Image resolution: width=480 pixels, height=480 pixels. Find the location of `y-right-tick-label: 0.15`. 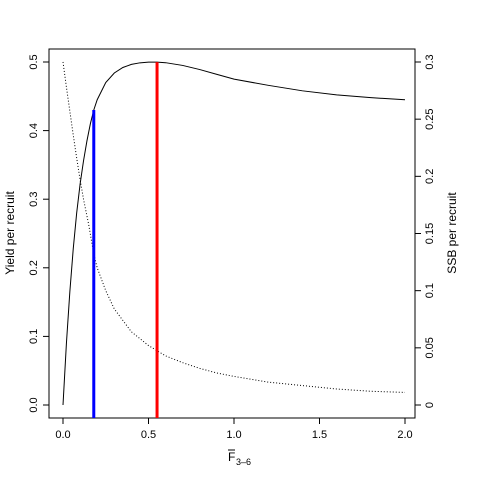

y-right-tick-label: 0.15 is located at coordinates (430, 233).